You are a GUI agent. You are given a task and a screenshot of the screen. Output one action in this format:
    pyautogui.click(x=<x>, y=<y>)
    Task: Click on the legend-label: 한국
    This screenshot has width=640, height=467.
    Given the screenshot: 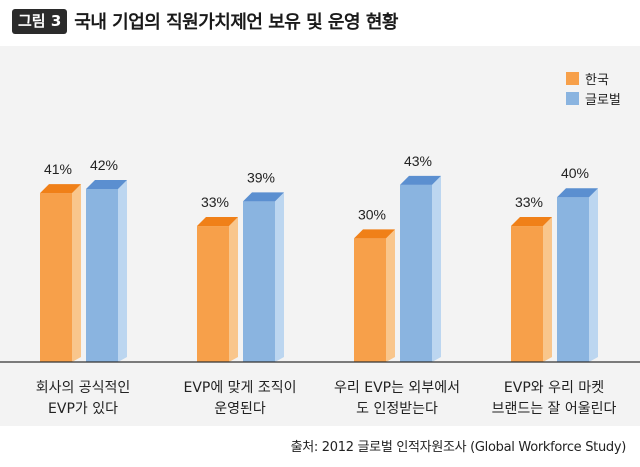 What is the action you would take?
    pyautogui.click(x=597, y=80)
    